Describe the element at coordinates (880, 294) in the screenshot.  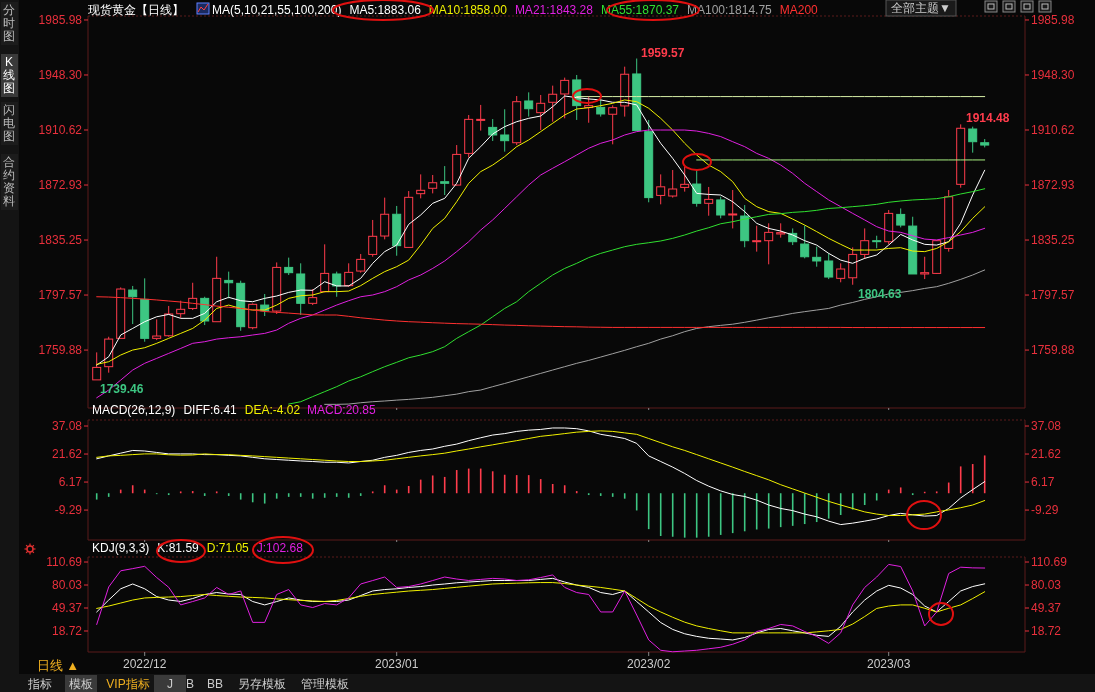
I see `annotation: 1804.63` at that location.